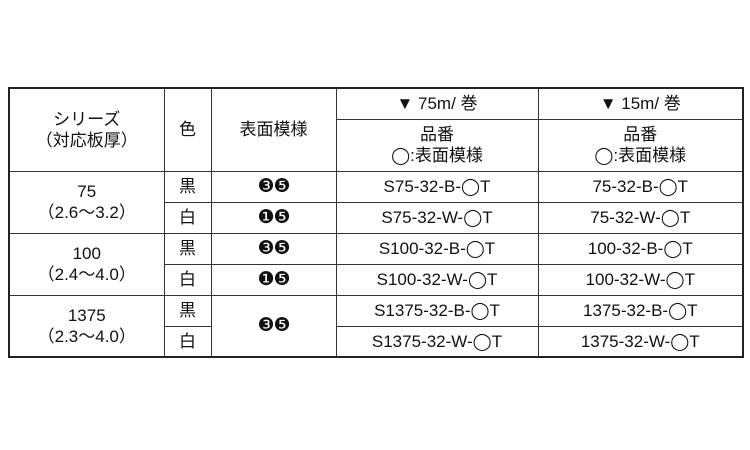 This screenshot has width=750, height=450. I want to click on part-75-cell: S75-32-W-◯T, so click(437, 217).